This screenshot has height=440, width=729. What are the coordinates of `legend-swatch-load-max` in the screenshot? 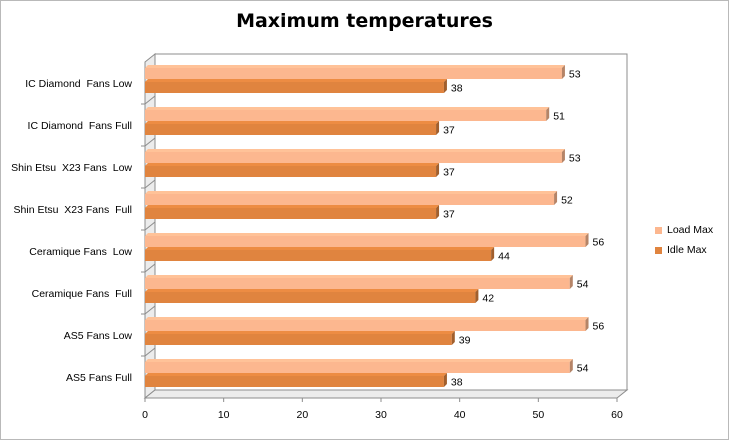 It's located at (658, 230).